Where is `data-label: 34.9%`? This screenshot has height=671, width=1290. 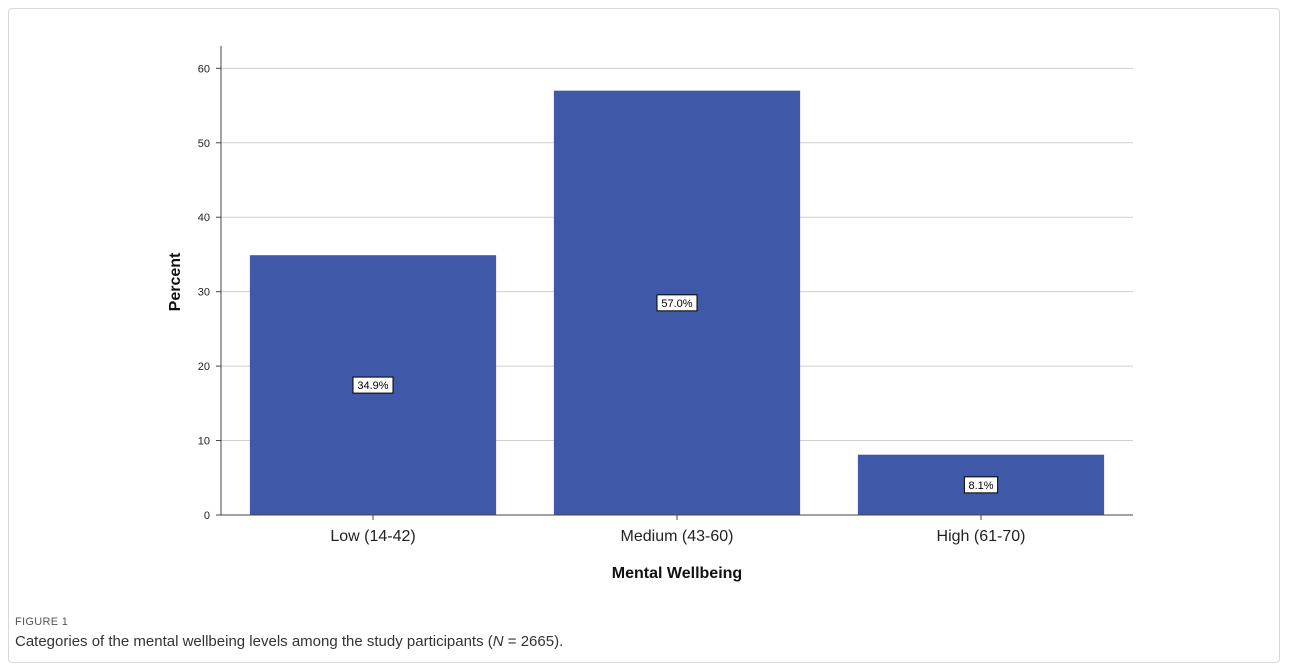
data-label: 34.9% is located at coordinates (373, 385).